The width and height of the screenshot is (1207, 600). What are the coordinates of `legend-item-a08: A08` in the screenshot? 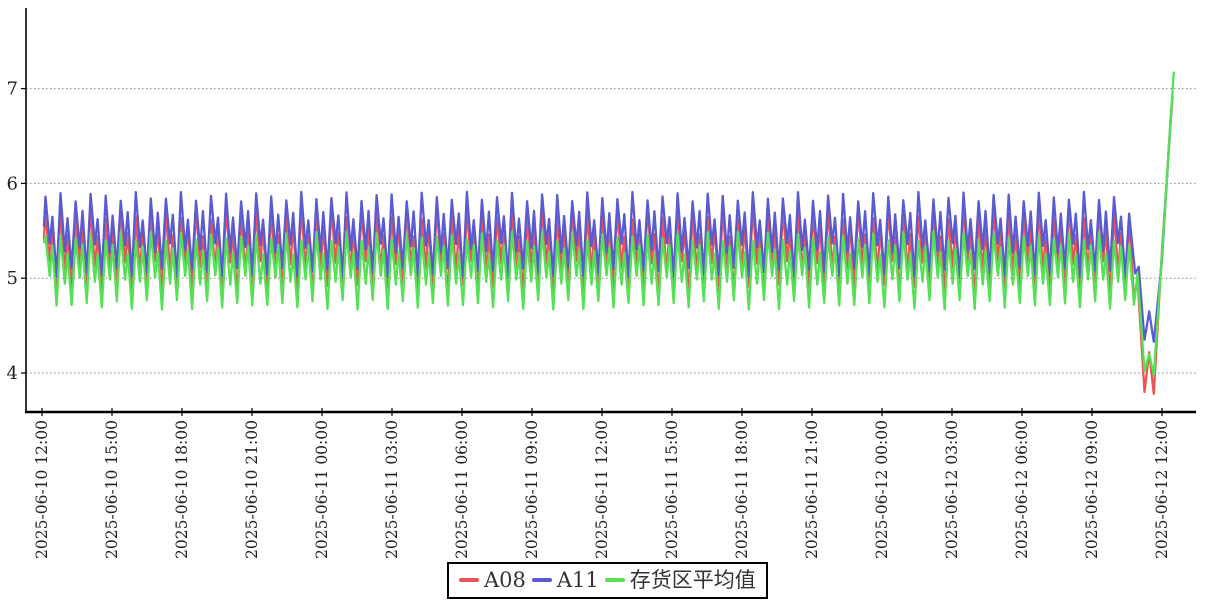 It's located at (492, 579).